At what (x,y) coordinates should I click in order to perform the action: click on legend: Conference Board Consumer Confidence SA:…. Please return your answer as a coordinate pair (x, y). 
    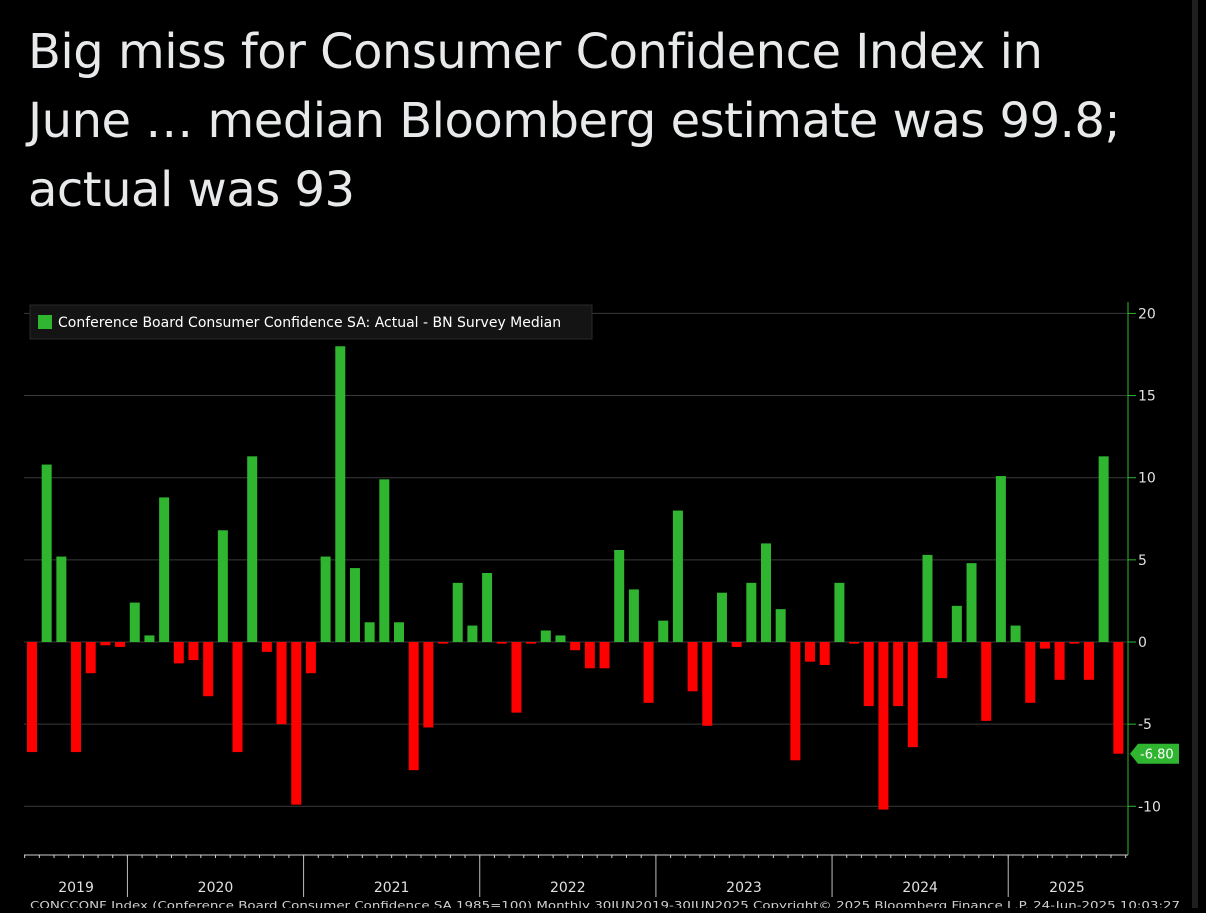
    Looking at the image, I should click on (311, 322).